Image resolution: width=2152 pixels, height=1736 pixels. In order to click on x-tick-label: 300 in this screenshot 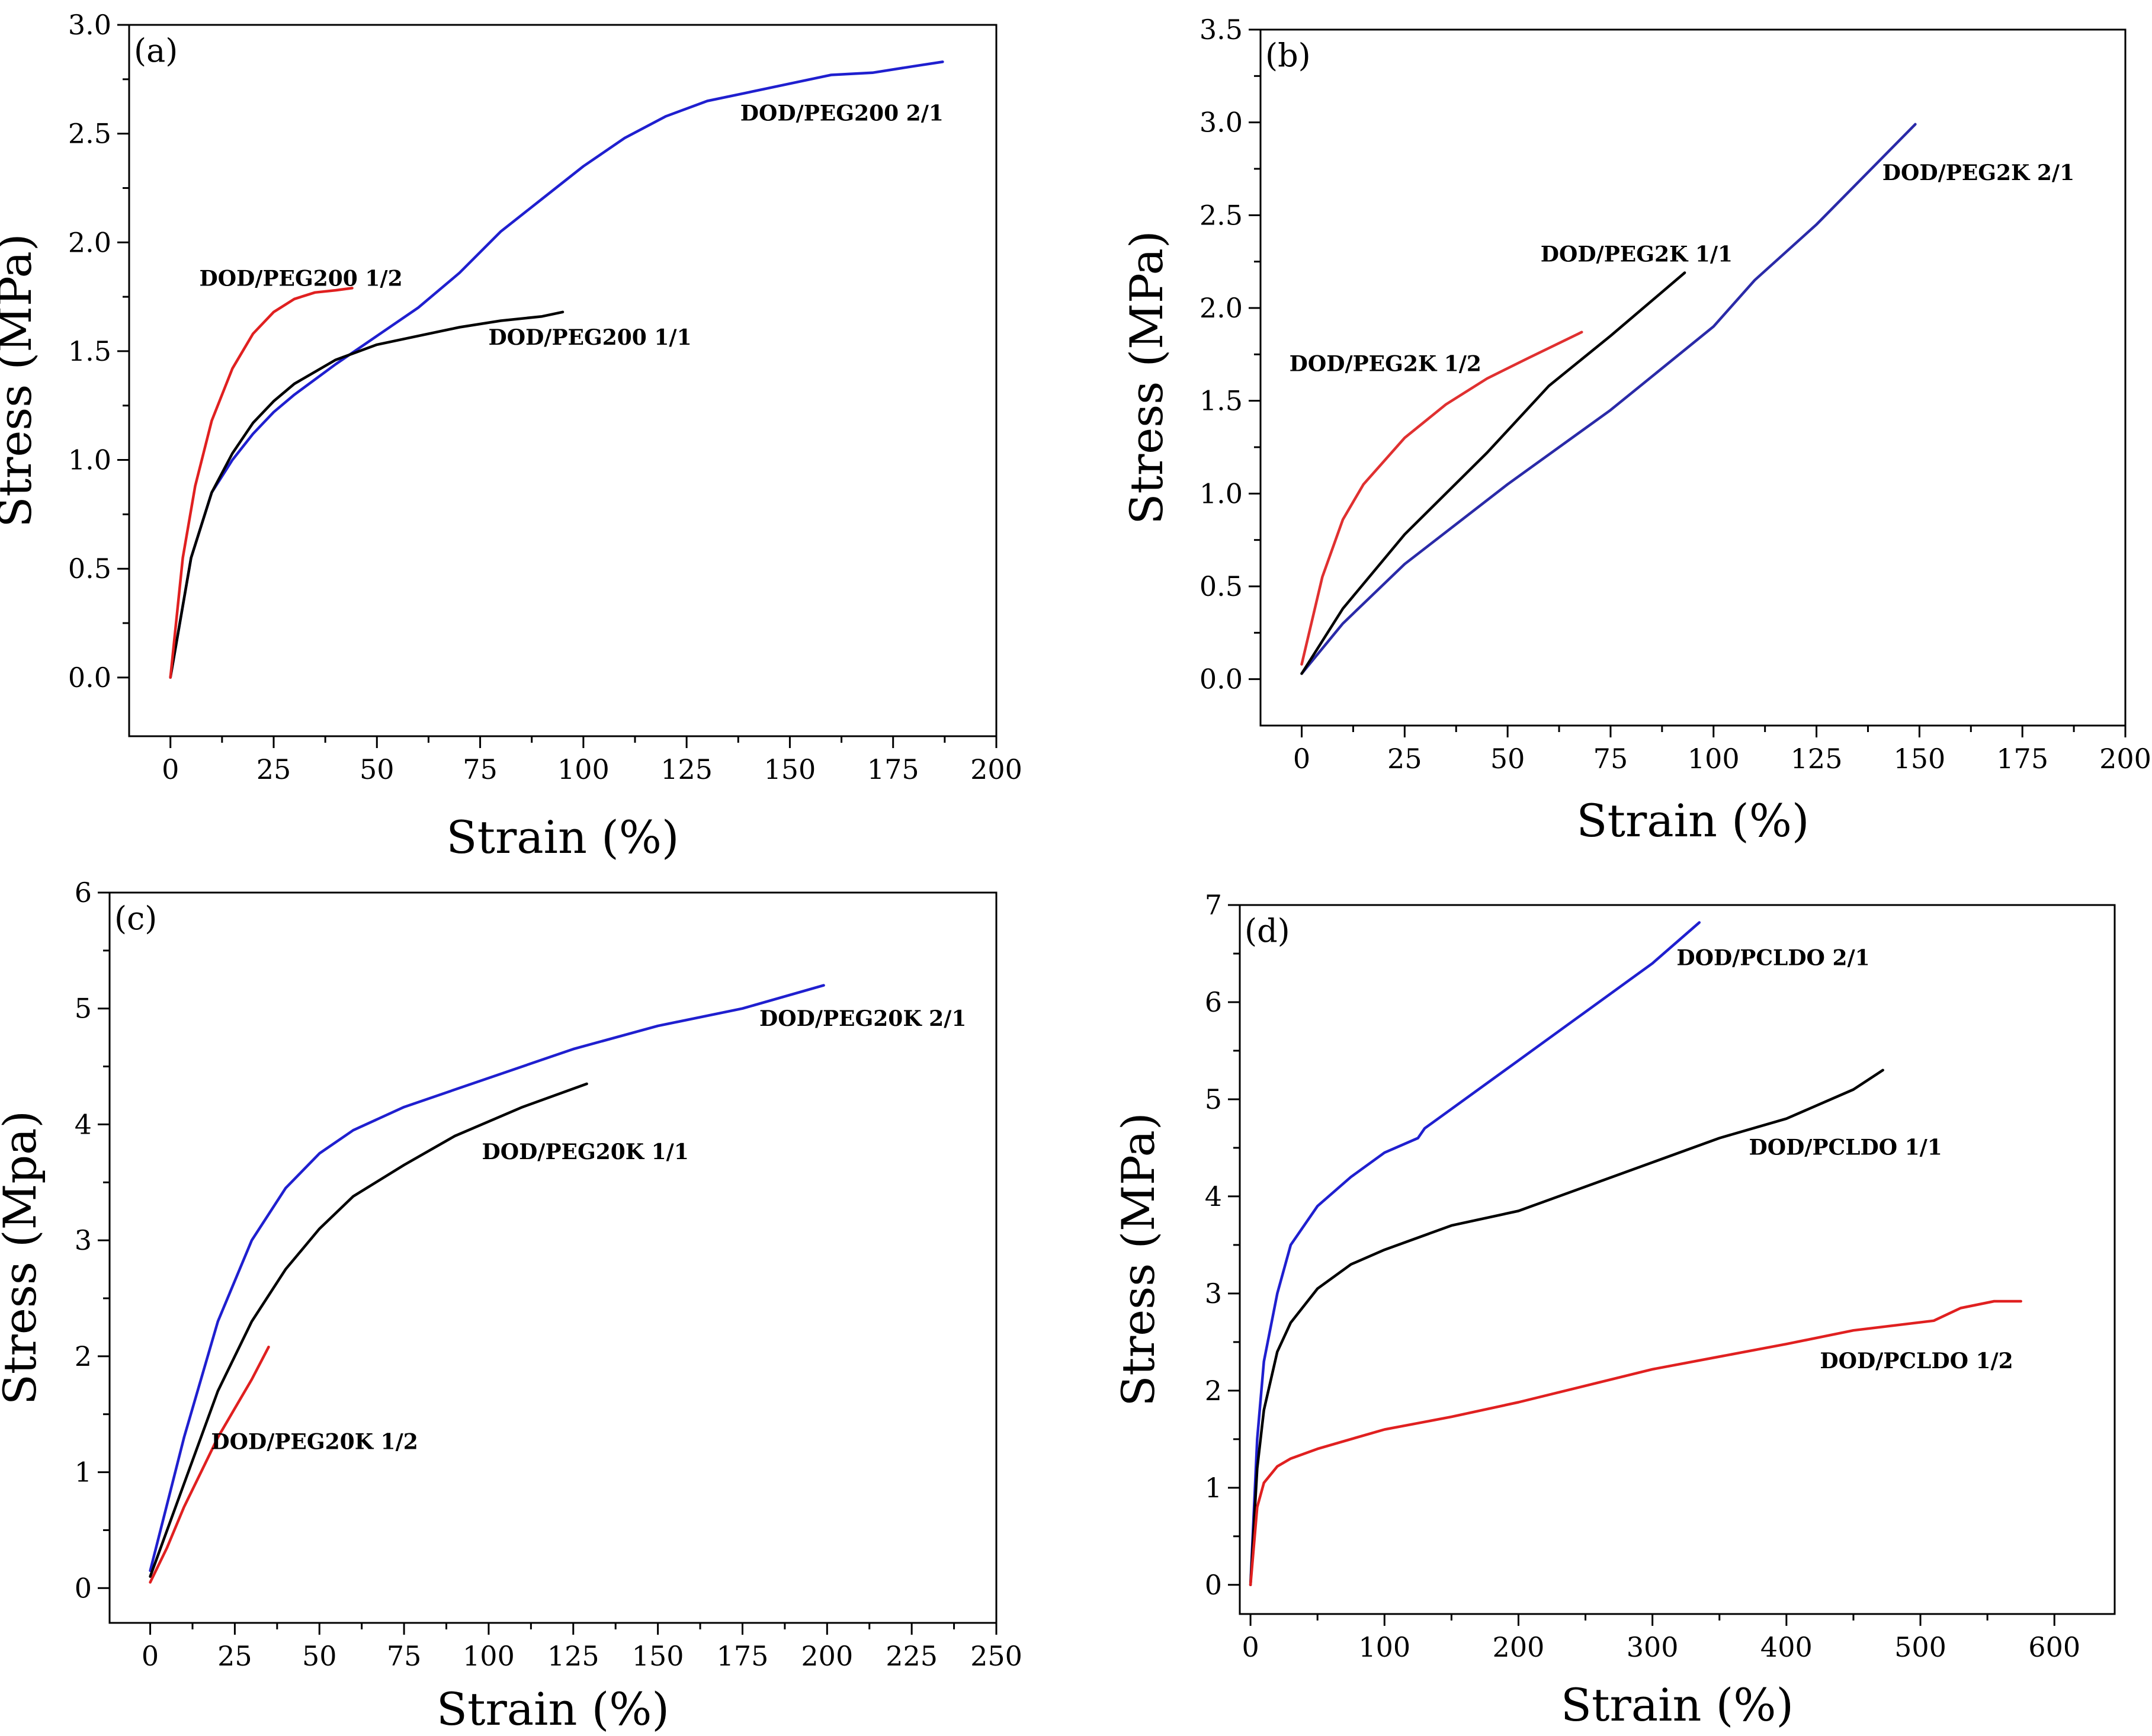, I will do `click(1653, 1647)`.